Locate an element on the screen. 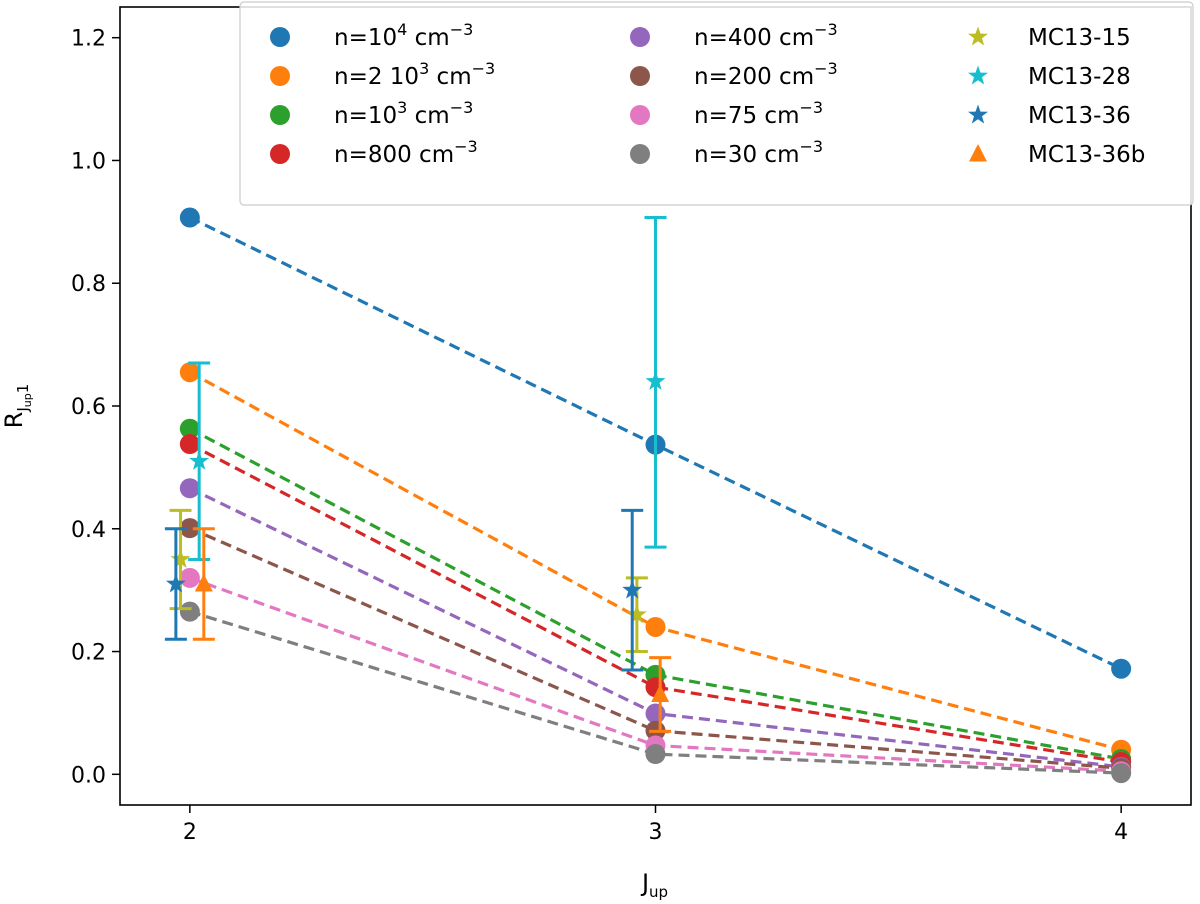 The width and height of the screenshot is (1200, 904). y-tick-label: 0.2 is located at coordinates (88, 653).